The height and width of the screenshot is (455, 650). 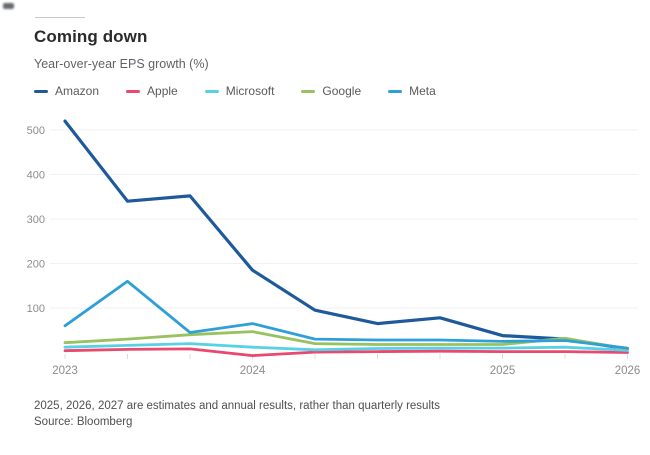 I want to click on y-axis-tick-label: 500, so click(x=36, y=131).